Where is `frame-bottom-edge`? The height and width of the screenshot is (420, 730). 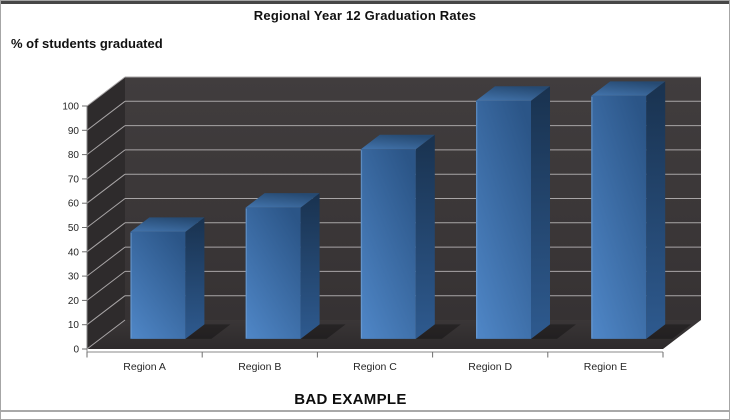 frame-bottom-edge is located at coordinates (365, 411).